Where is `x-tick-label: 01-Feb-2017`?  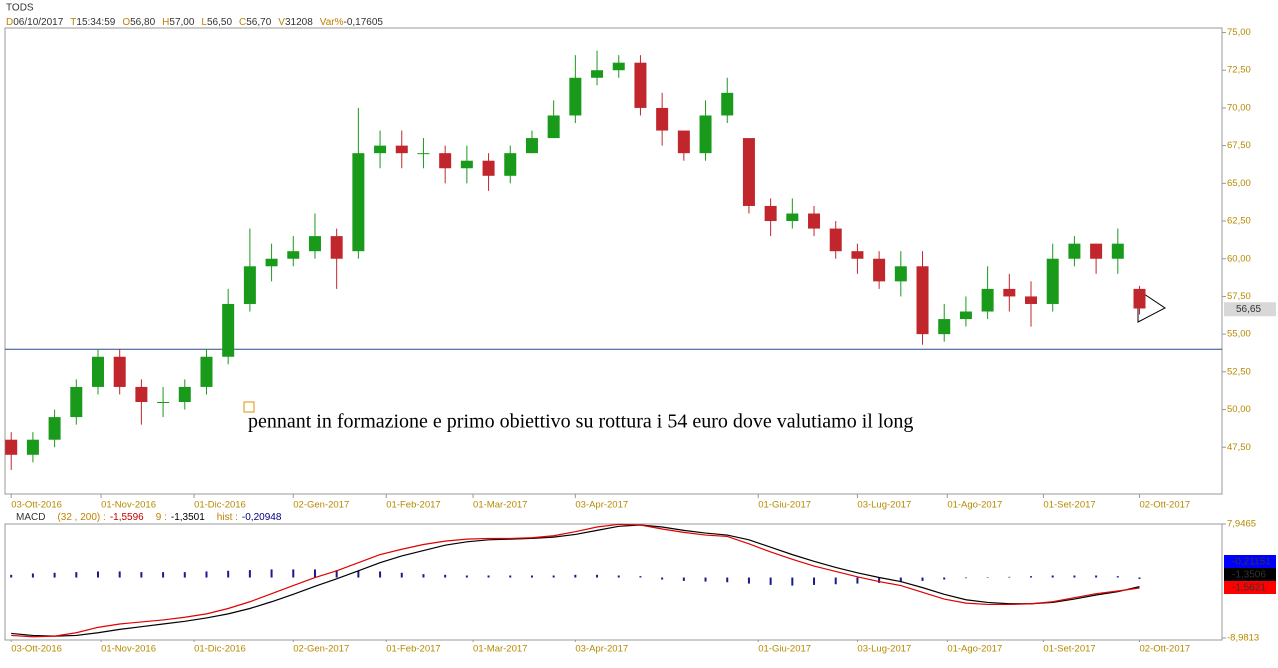 x-tick-label: 01-Feb-2017 is located at coordinates (413, 505).